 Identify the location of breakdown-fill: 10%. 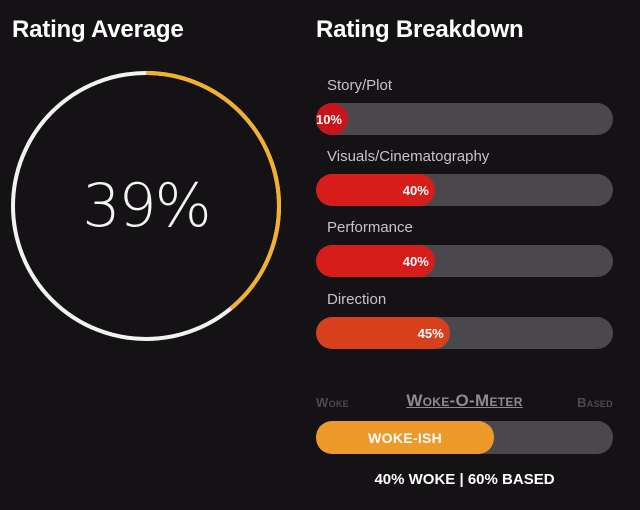
(332, 119).